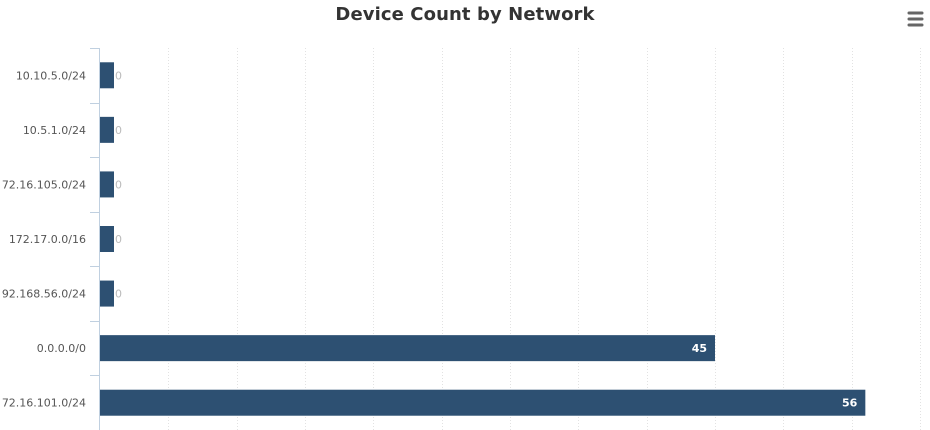 The image size is (930, 430). What do you see at coordinates (54, 130) in the screenshot?
I see `category-label: 10.5.1.0/24` at bounding box center [54, 130].